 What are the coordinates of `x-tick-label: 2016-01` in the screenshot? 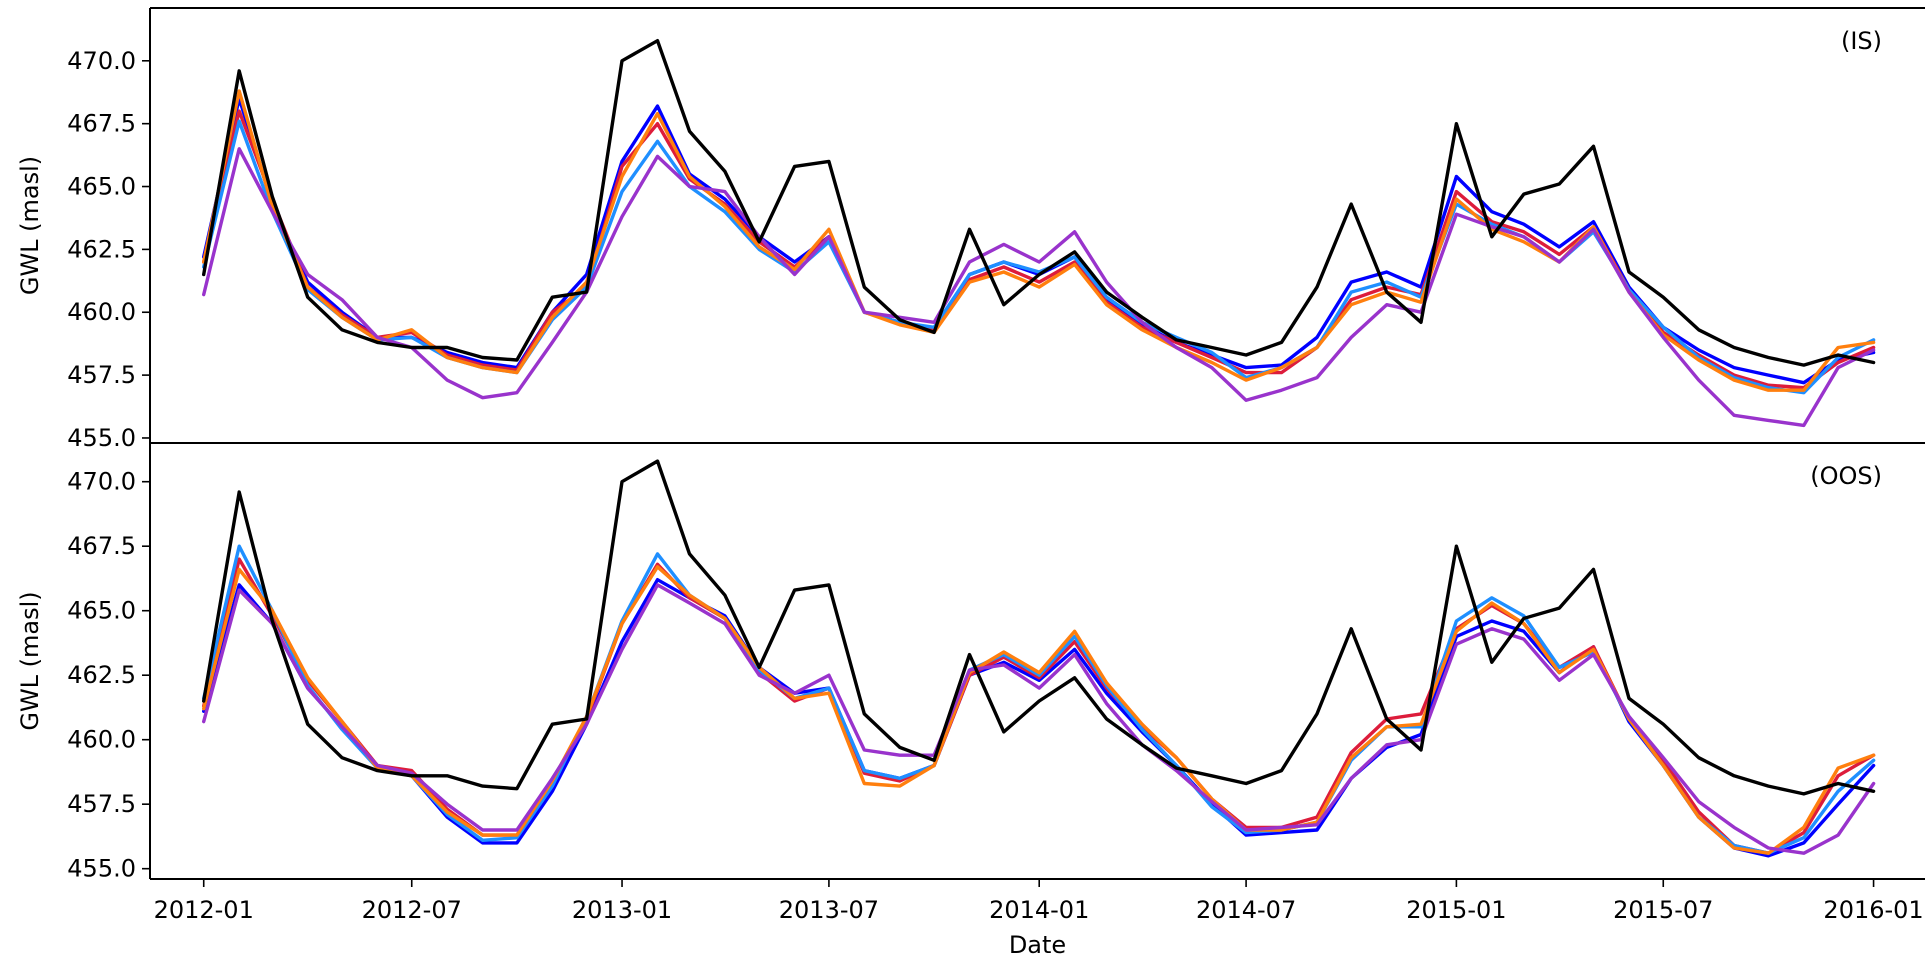 It's located at (1873, 910).